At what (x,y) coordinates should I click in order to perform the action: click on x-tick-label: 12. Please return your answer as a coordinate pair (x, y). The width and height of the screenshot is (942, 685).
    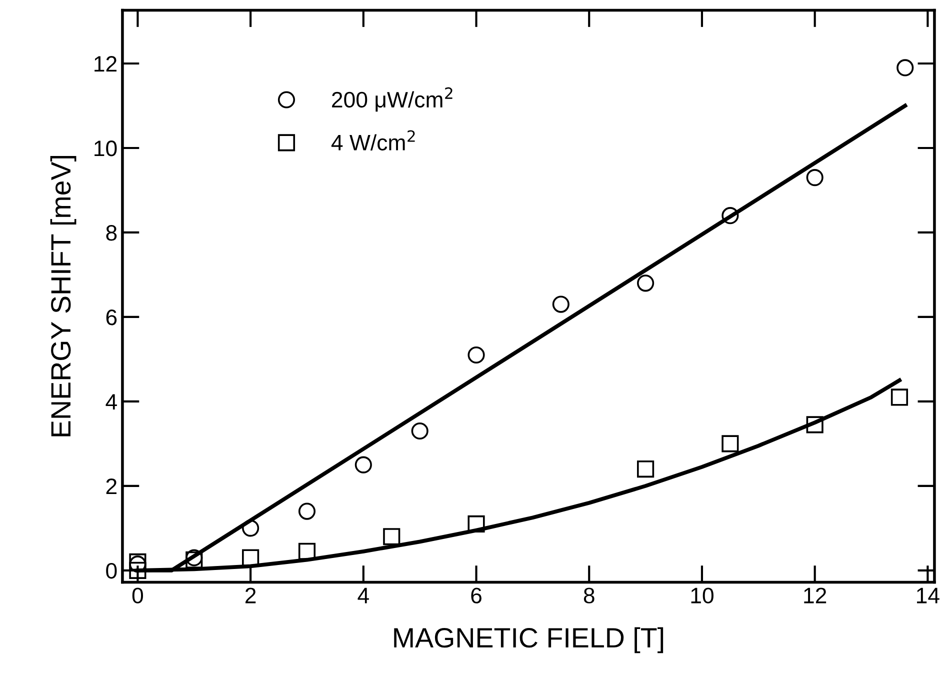
    Looking at the image, I should click on (815, 596).